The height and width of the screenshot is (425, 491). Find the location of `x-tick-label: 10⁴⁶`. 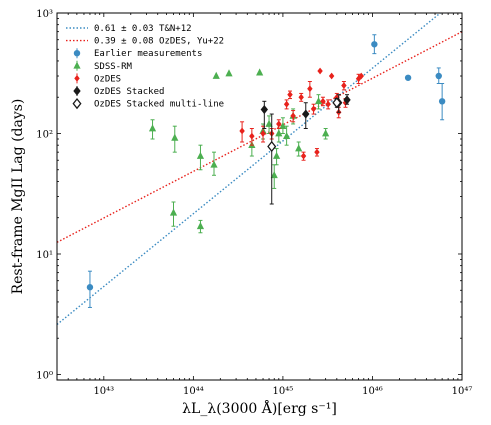

x-tick-label: 10⁴⁶ is located at coordinates (372, 391).